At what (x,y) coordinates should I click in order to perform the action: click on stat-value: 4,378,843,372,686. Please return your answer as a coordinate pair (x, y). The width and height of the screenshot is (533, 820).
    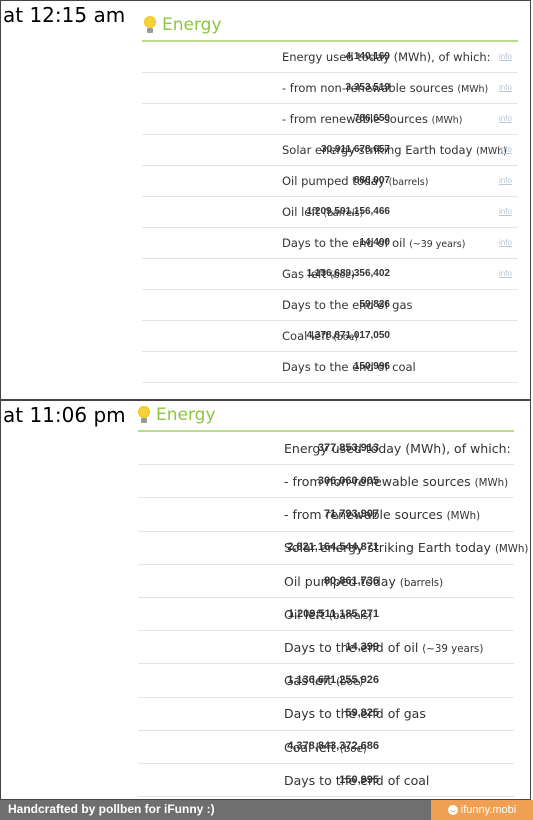
    Looking at the image, I should click on (333, 746).